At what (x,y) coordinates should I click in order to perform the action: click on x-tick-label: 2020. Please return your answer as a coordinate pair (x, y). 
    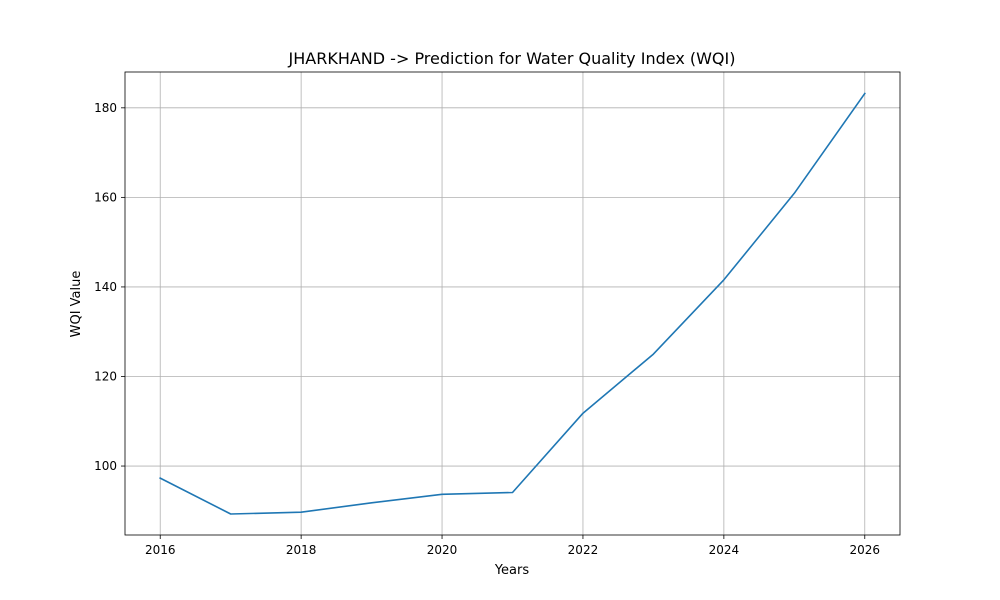
    Looking at the image, I should click on (442, 550).